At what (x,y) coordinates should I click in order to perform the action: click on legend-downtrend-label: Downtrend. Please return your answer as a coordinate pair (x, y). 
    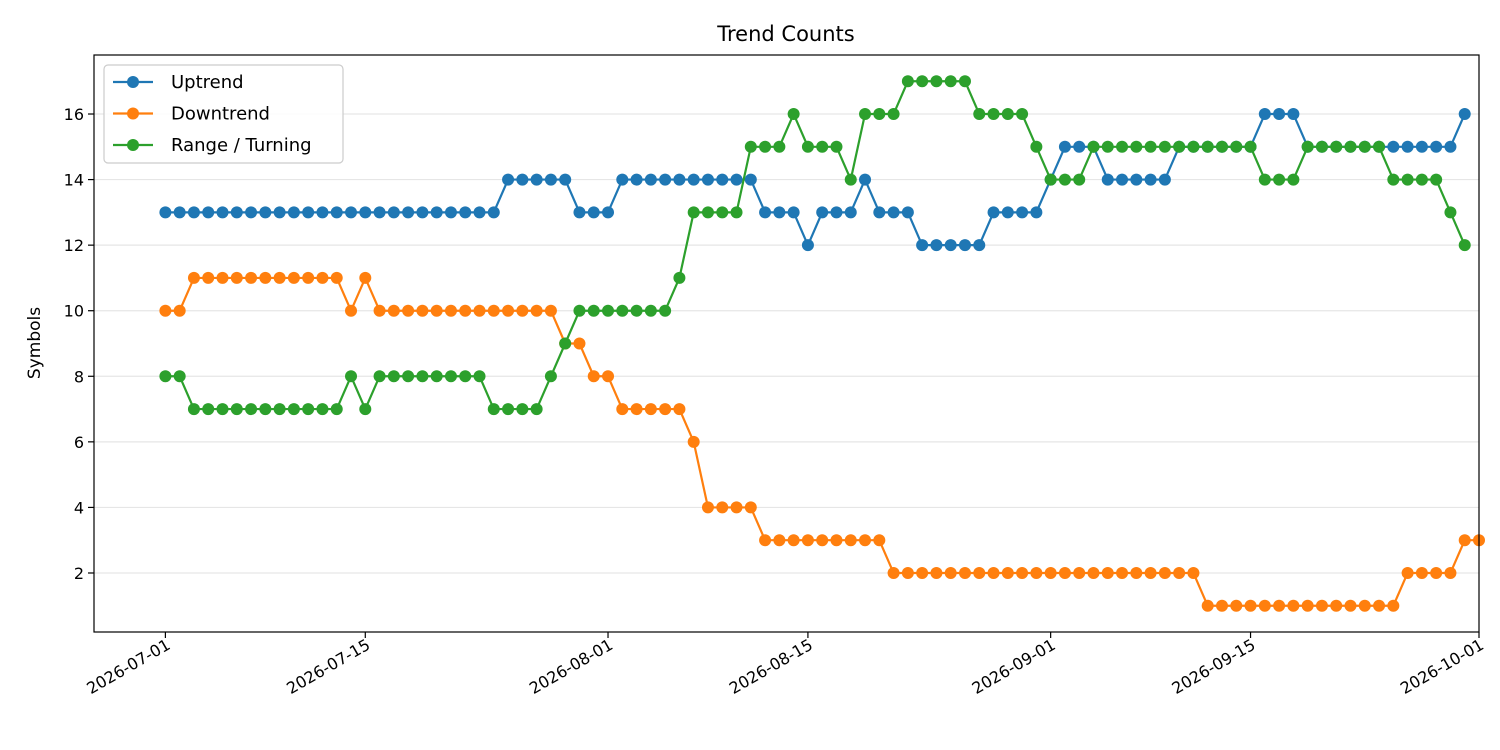
    Looking at the image, I should click on (220, 114).